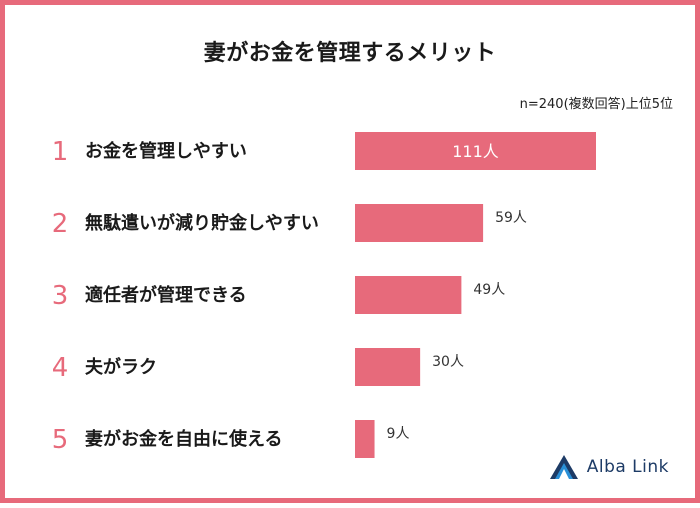 This screenshot has height=508, width=700. Describe the element at coordinates (350, 53) in the screenshot. I see `chart-title: 妻がお金を管理するメリット` at that location.